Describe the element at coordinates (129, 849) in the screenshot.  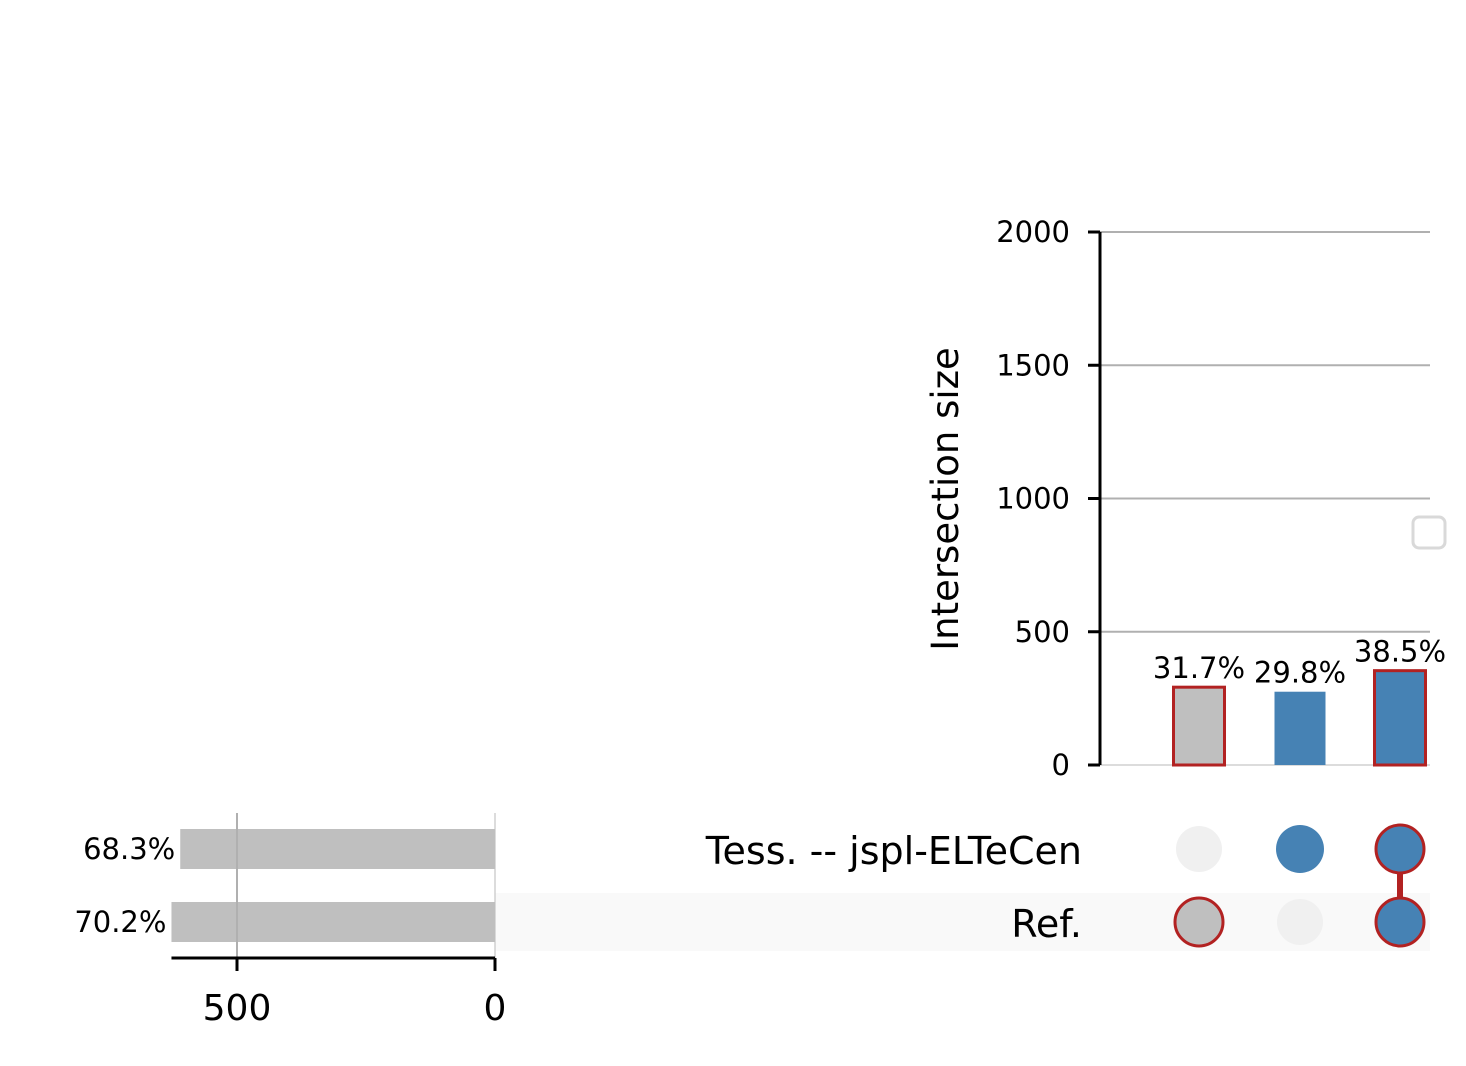
I see `set-size-label: 68.3%` at that location.